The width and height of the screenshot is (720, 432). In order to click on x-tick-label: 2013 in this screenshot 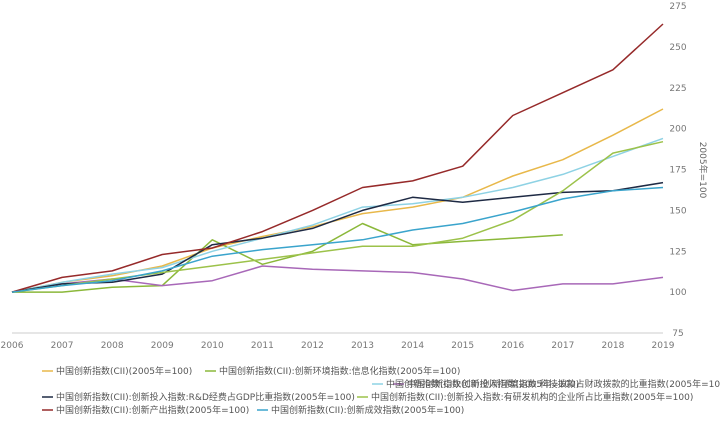, I will do `click(362, 346)`.